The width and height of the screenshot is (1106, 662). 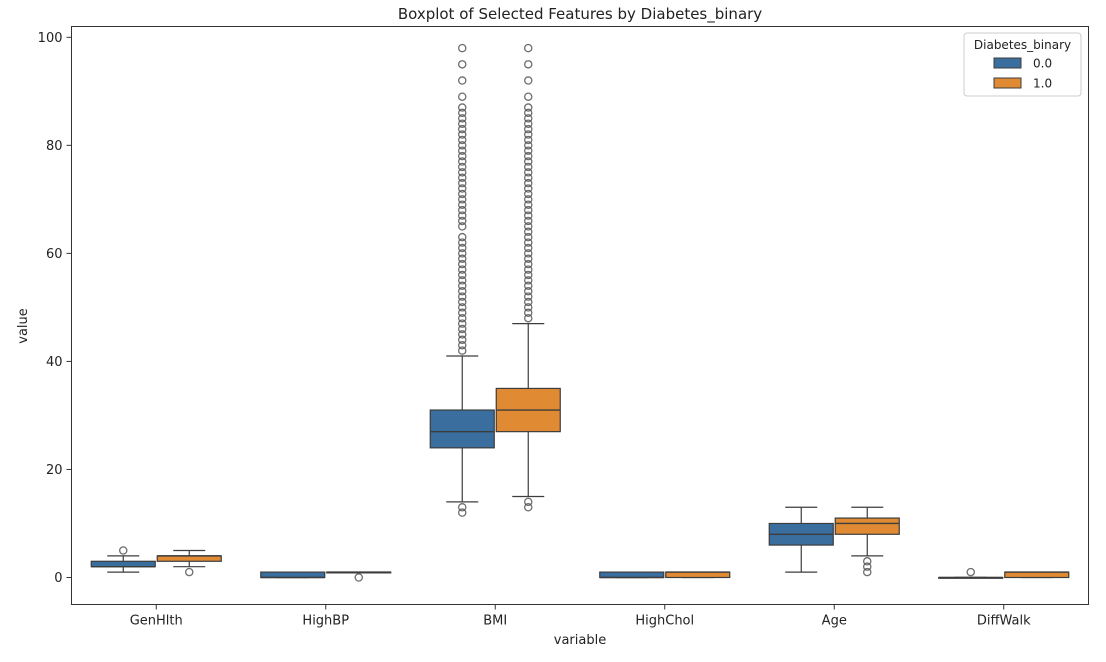 I want to click on legend-box, so click(x=1022, y=64).